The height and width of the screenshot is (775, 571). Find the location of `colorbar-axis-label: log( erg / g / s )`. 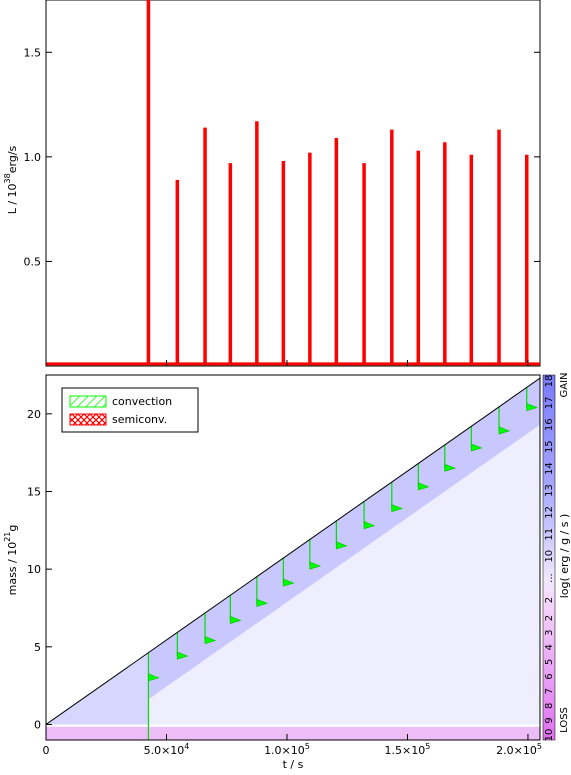

colorbar-axis-label: log( erg / g / s ) is located at coordinates (564, 556).